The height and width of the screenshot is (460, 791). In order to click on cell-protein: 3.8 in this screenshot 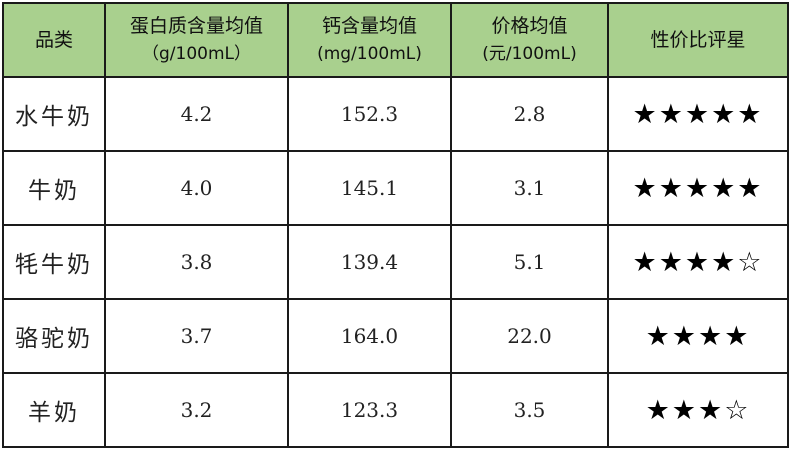, I will do `click(196, 262)`.